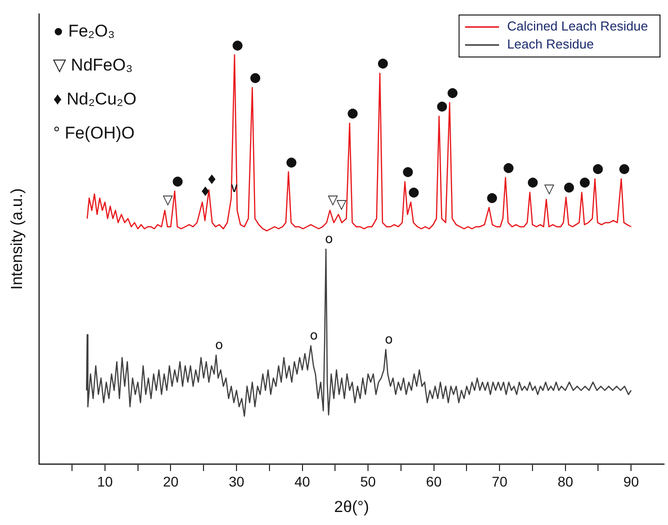  What do you see at coordinates (500, 481) in the screenshot?
I see `x-tick-label: 70` at bounding box center [500, 481].